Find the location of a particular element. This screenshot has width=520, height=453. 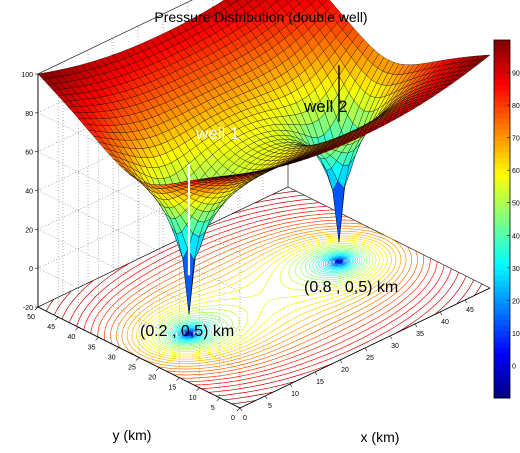

x-axis-label: x (km) is located at coordinates (380, 437).